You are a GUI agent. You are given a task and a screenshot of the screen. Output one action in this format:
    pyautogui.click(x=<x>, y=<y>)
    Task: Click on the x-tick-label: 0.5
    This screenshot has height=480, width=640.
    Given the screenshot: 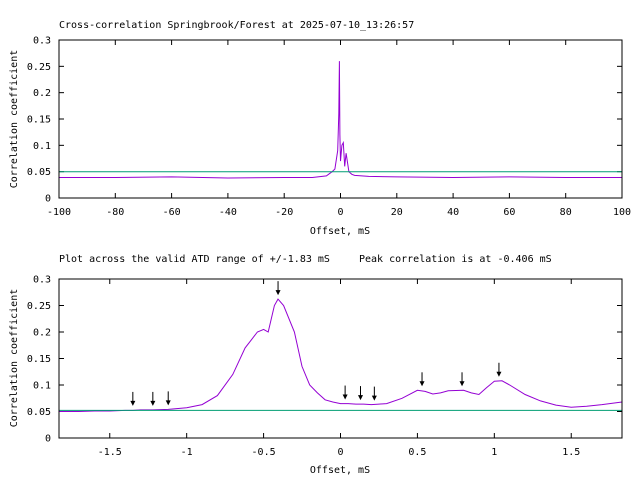 What is the action you would take?
    pyautogui.click(x=417, y=452)
    